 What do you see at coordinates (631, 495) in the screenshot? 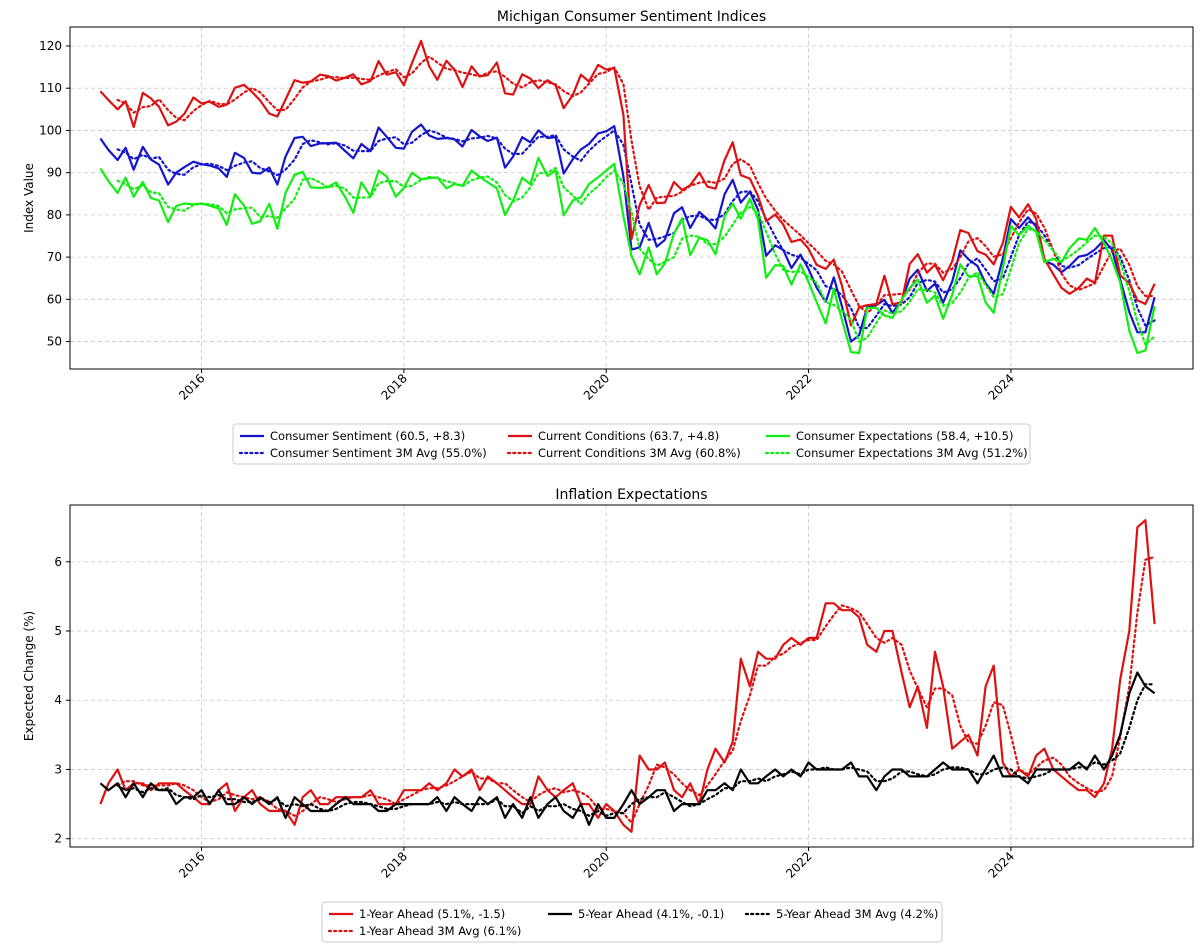
I see `chart-title: Inflation Expectations` at bounding box center [631, 495].